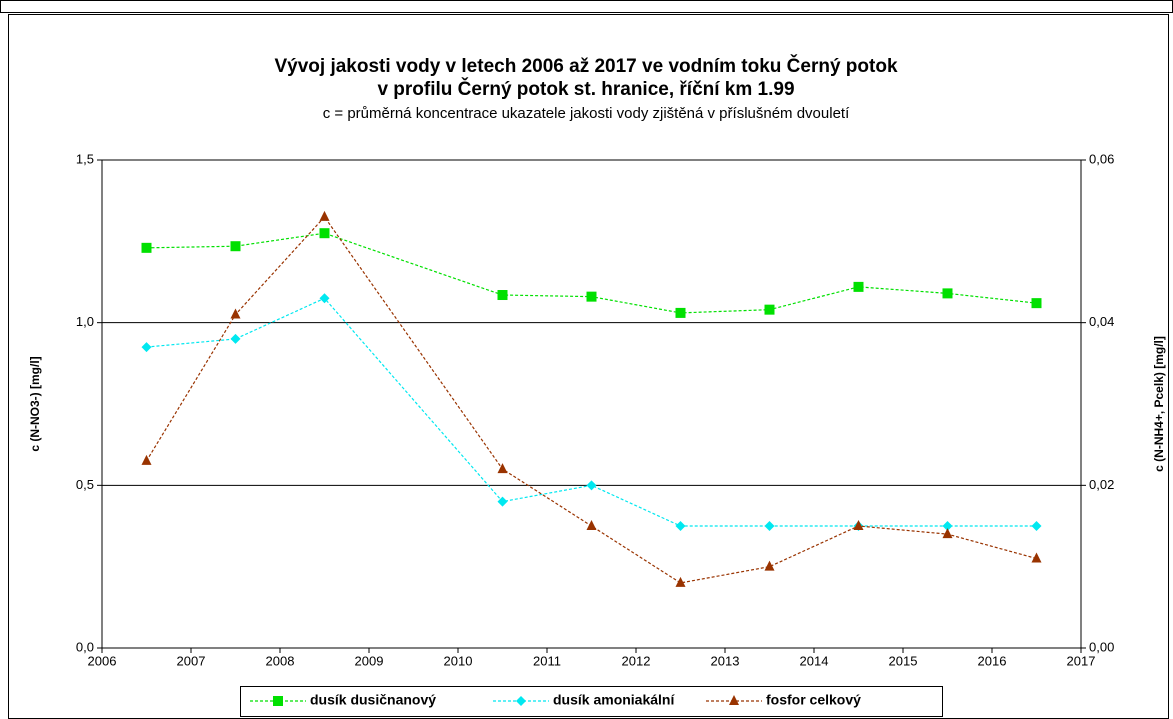 The image size is (1173, 719). I want to click on y2-tick-label: 0,04, so click(1101, 321).